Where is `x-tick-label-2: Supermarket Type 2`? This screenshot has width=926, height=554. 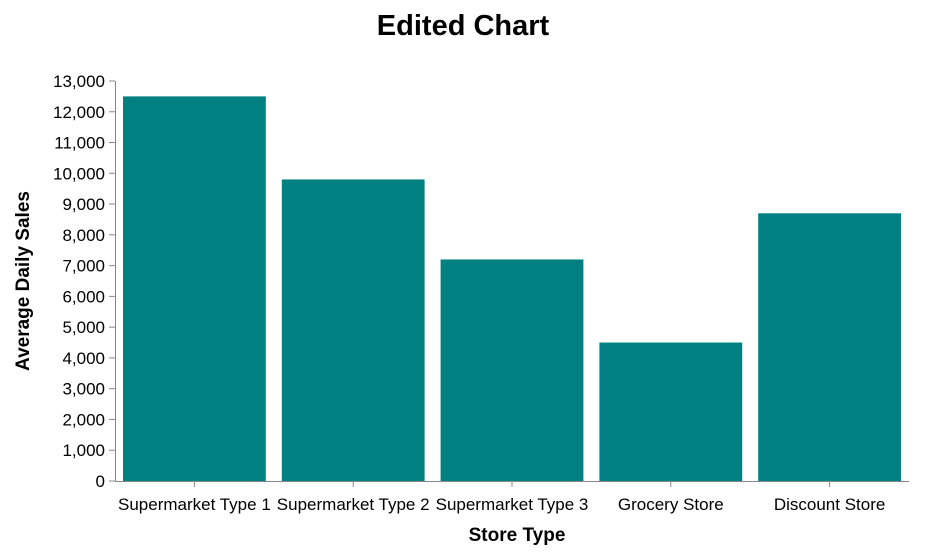
x-tick-label-2: Supermarket Type 2 is located at coordinates (353, 504).